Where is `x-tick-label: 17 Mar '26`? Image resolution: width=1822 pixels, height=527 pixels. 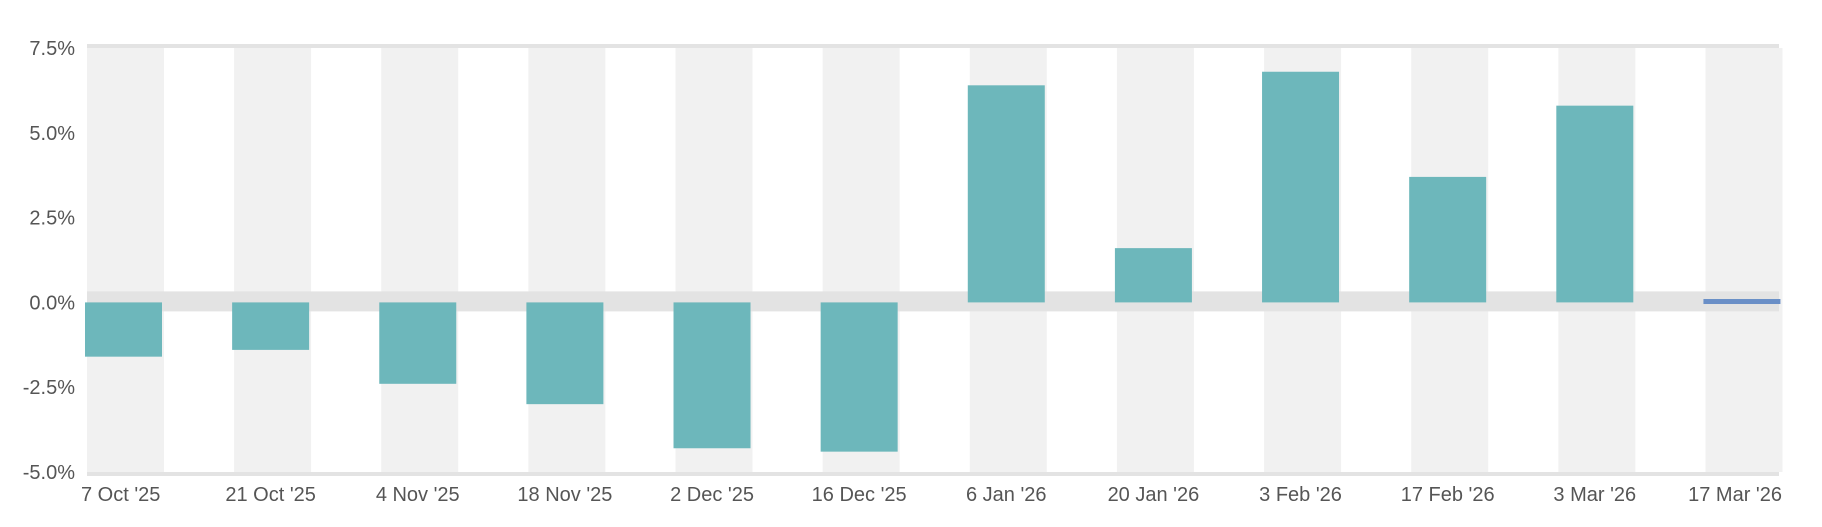 x-tick-label: 17 Mar '26 is located at coordinates (1735, 495).